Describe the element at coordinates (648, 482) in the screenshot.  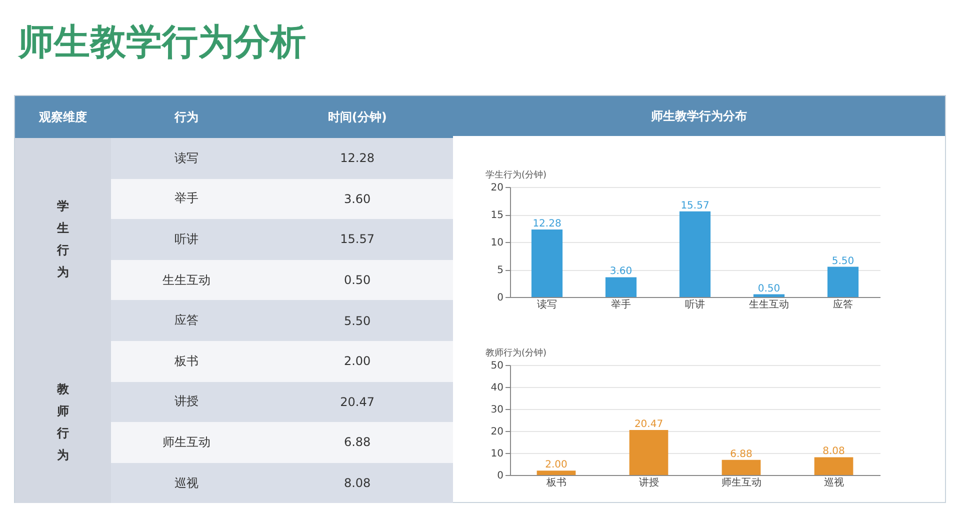
I see `x-tick-label: 讲授` at that location.